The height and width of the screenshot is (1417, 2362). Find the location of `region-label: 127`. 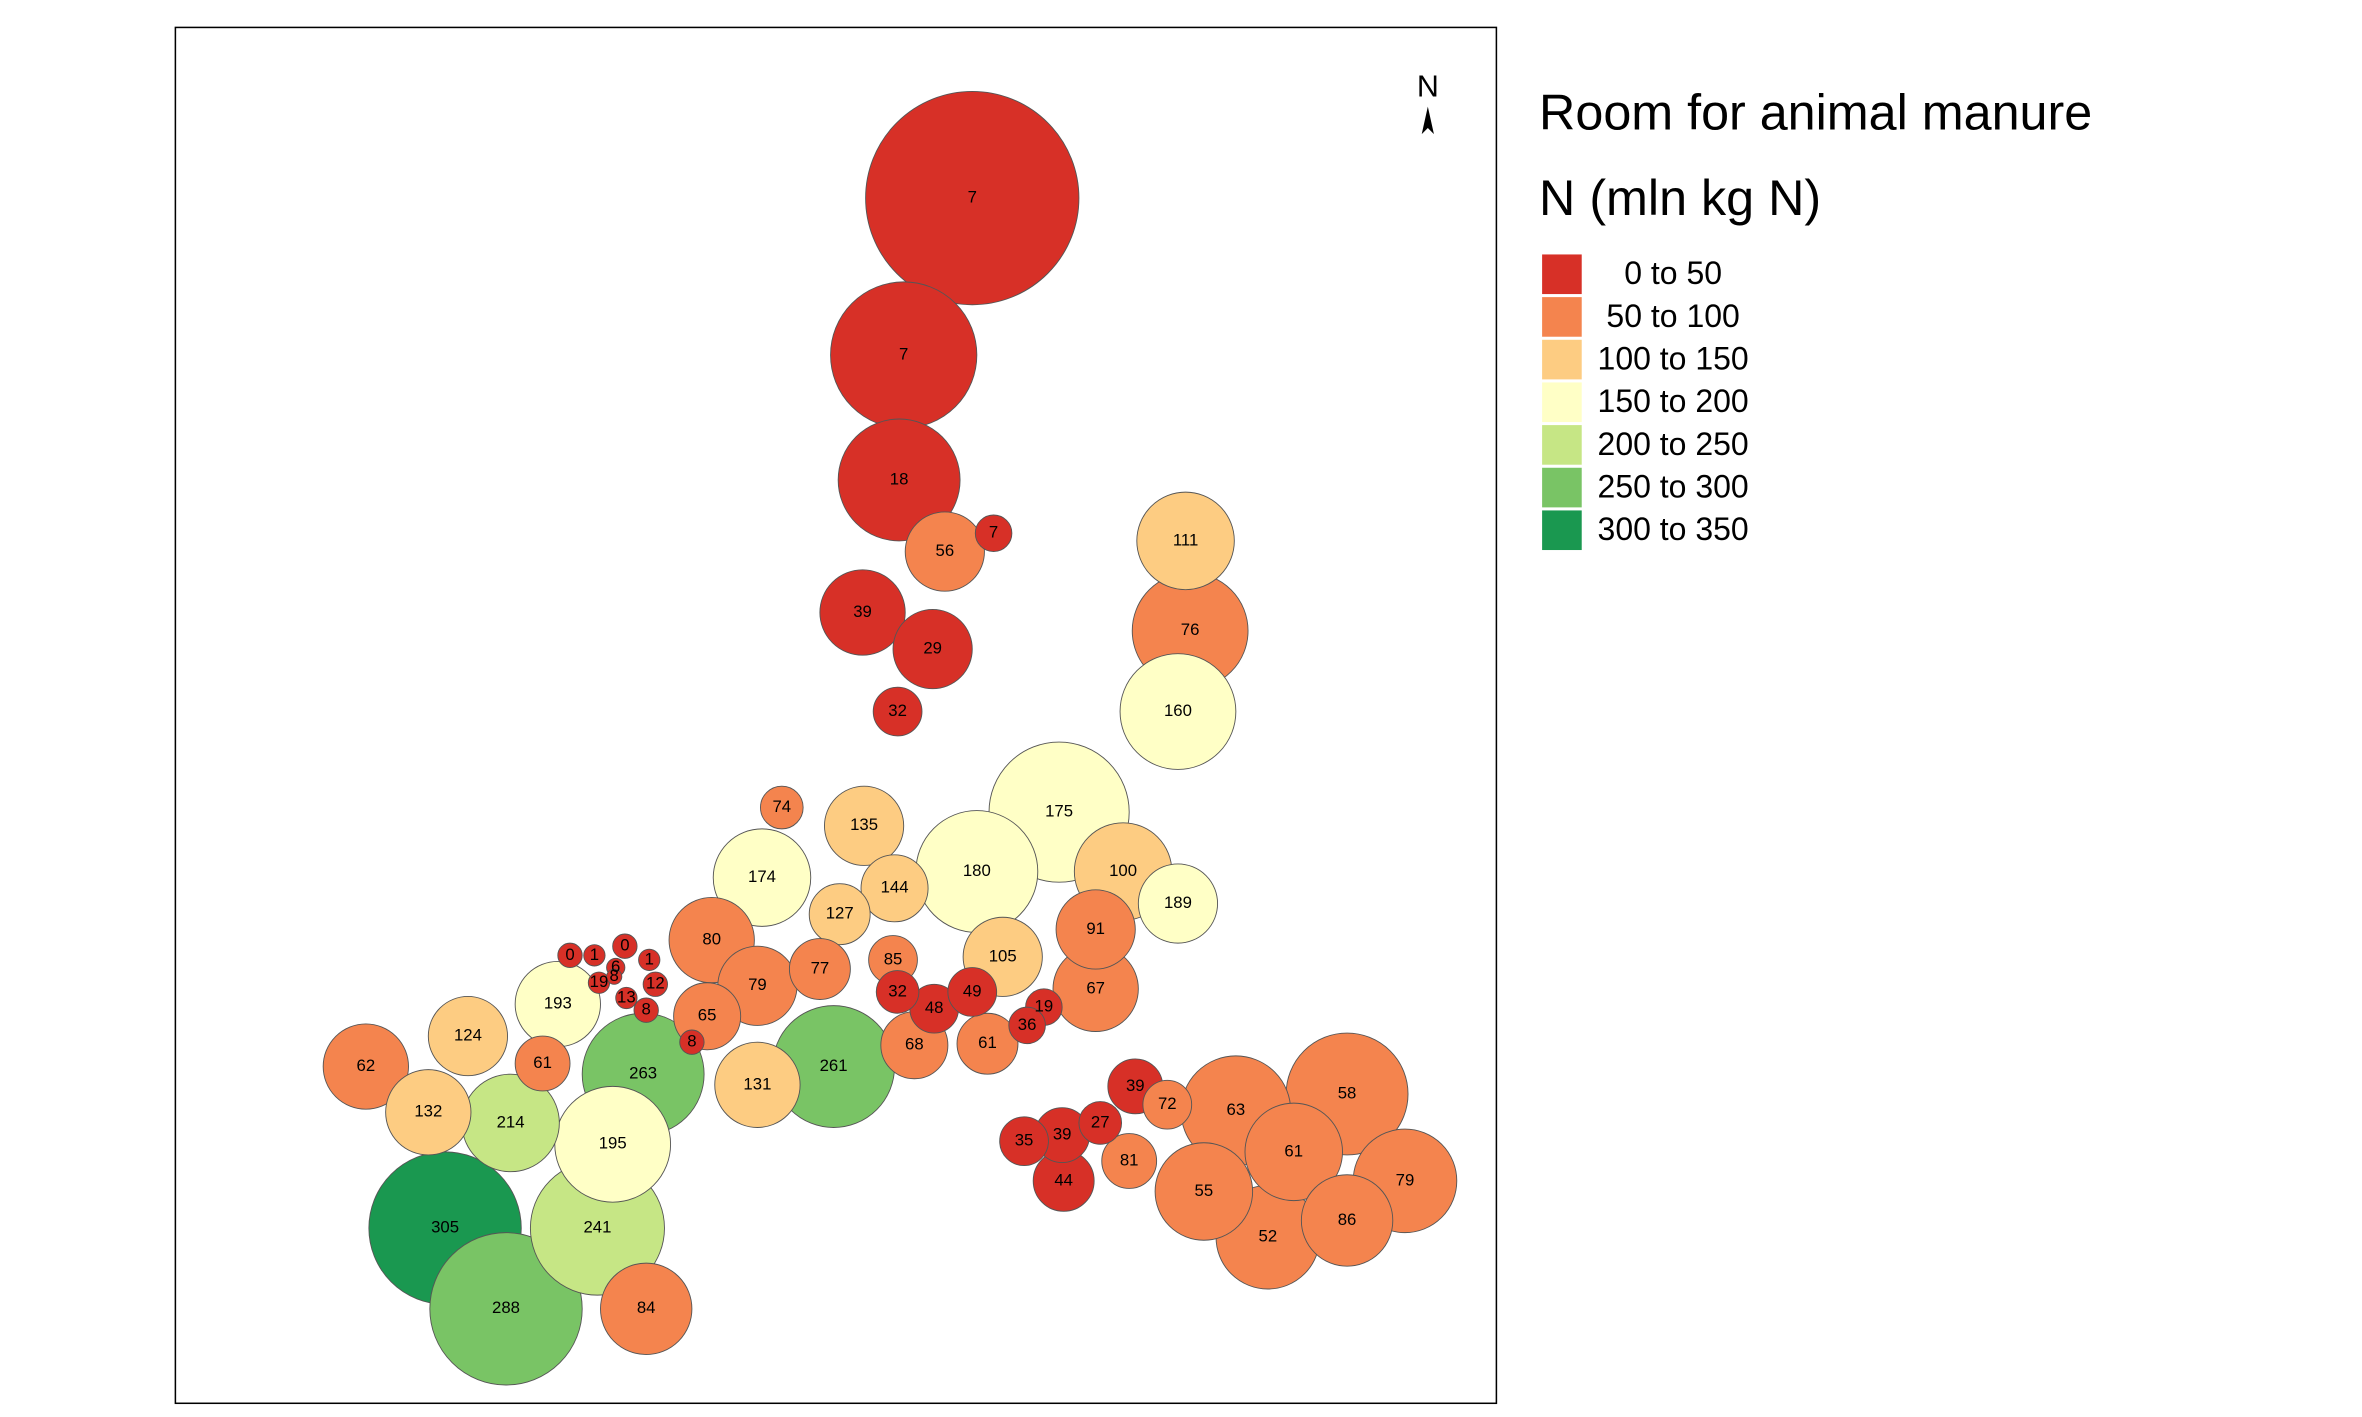

region-label: 127 is located at coordinates (840, 913).